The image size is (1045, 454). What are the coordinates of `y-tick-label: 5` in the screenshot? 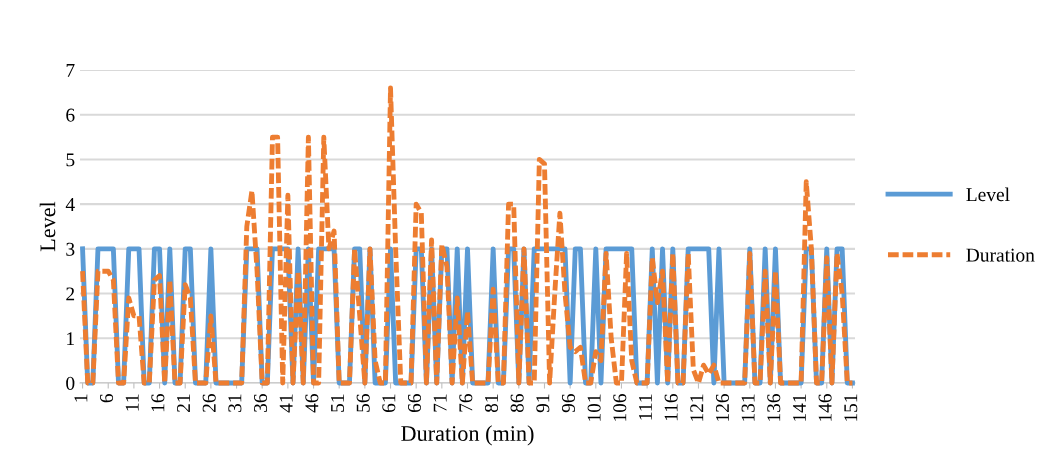 It's located at (70, 160).